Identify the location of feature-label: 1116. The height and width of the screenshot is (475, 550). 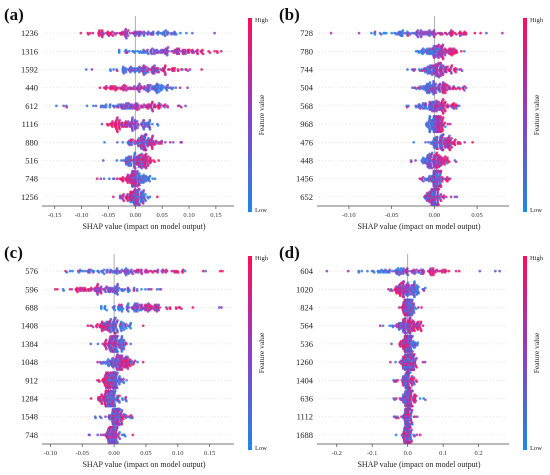
(30, 124).